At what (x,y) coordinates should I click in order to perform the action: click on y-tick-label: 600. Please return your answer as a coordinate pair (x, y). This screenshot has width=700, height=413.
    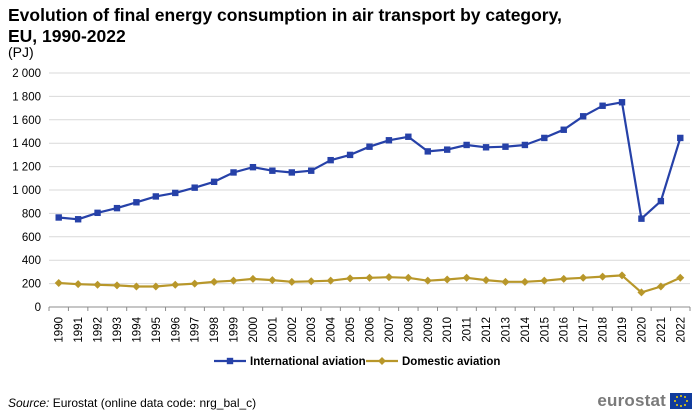
    Looking at the image, I should click on (31, 238).